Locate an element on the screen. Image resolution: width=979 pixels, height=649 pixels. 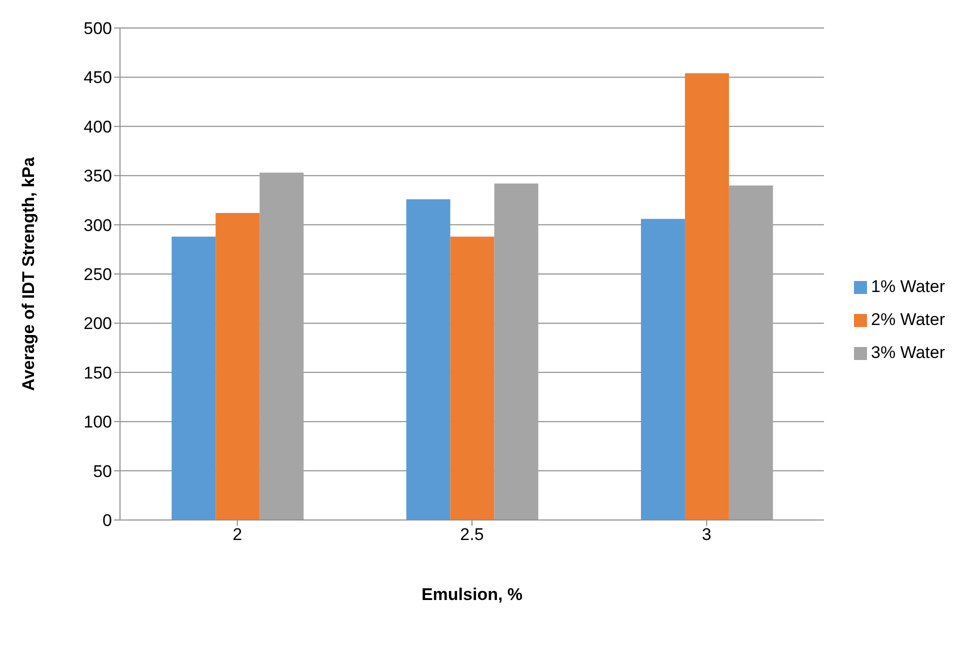
x-tick-label: 3 is located at coordinates (707, 534).